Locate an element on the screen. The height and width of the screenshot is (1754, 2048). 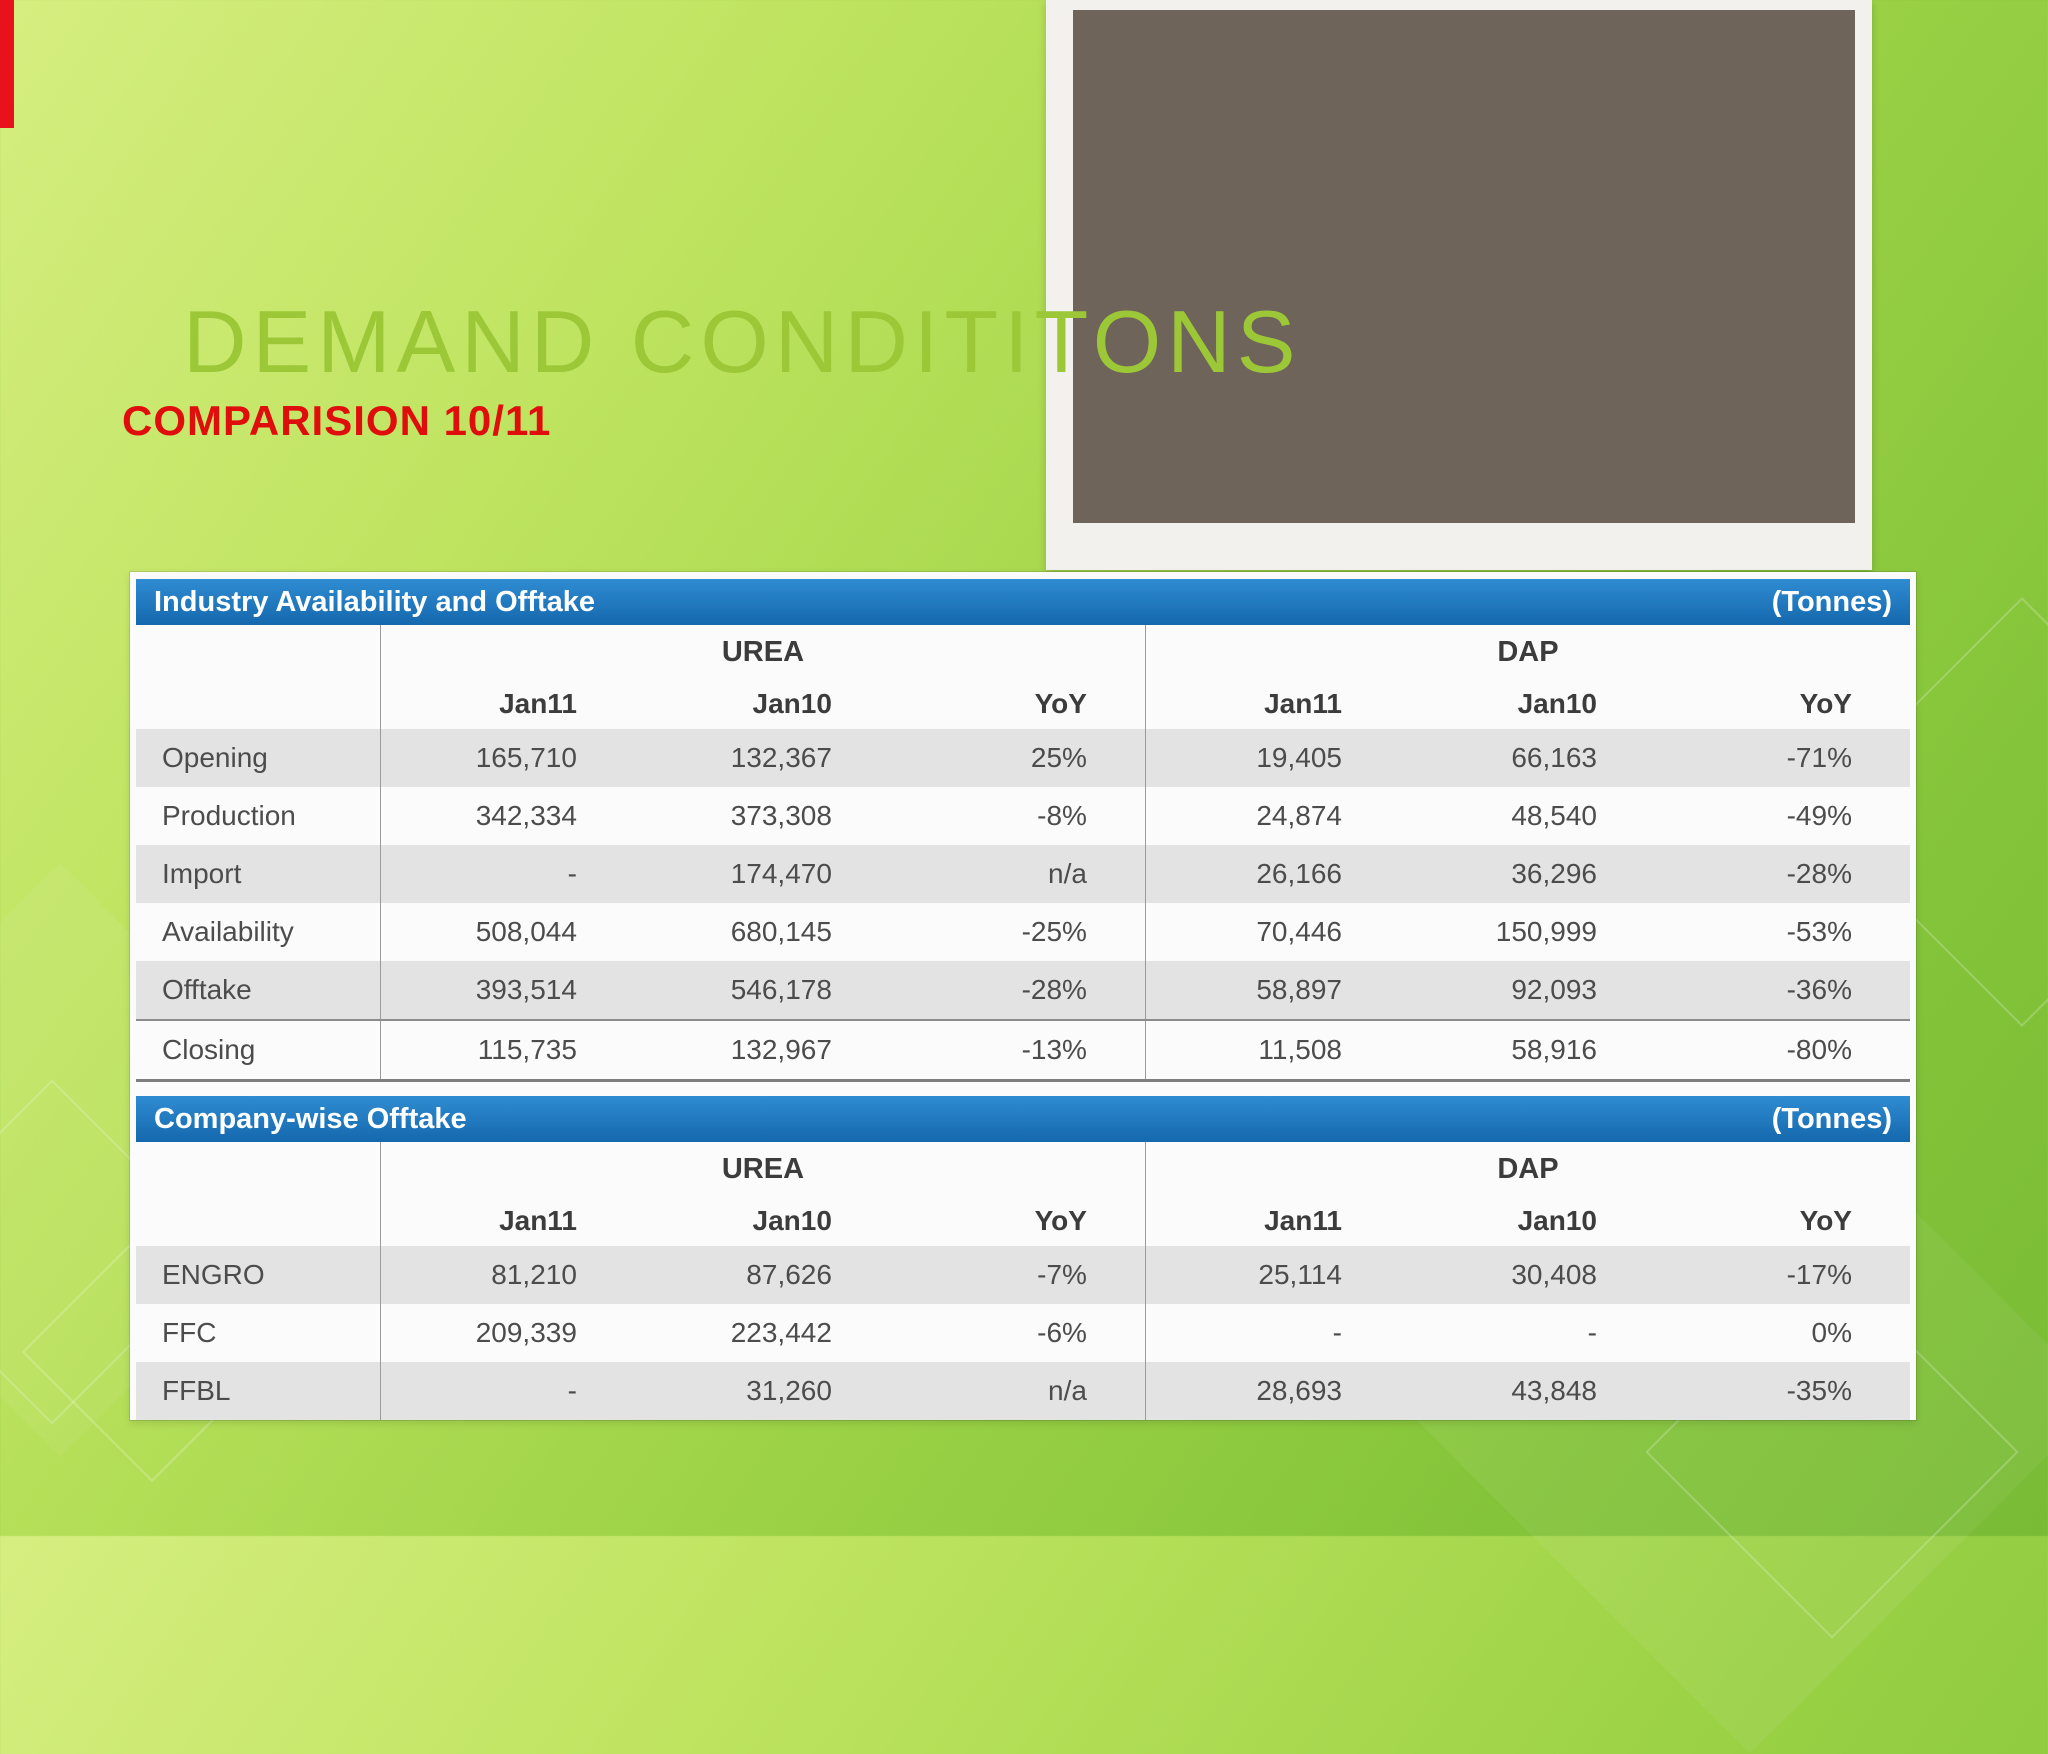
red-accent-strip is located at coordinates (7, 64).